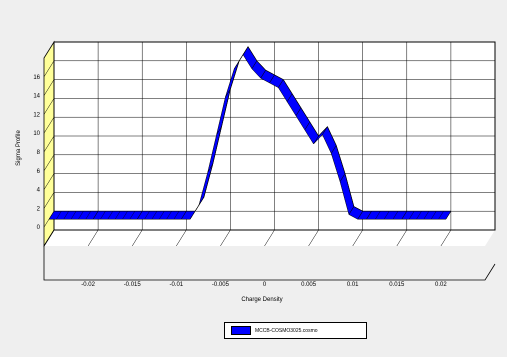 This screenshot has width=507, height=357. I want to click on legend-swatch, so click(241, 330).